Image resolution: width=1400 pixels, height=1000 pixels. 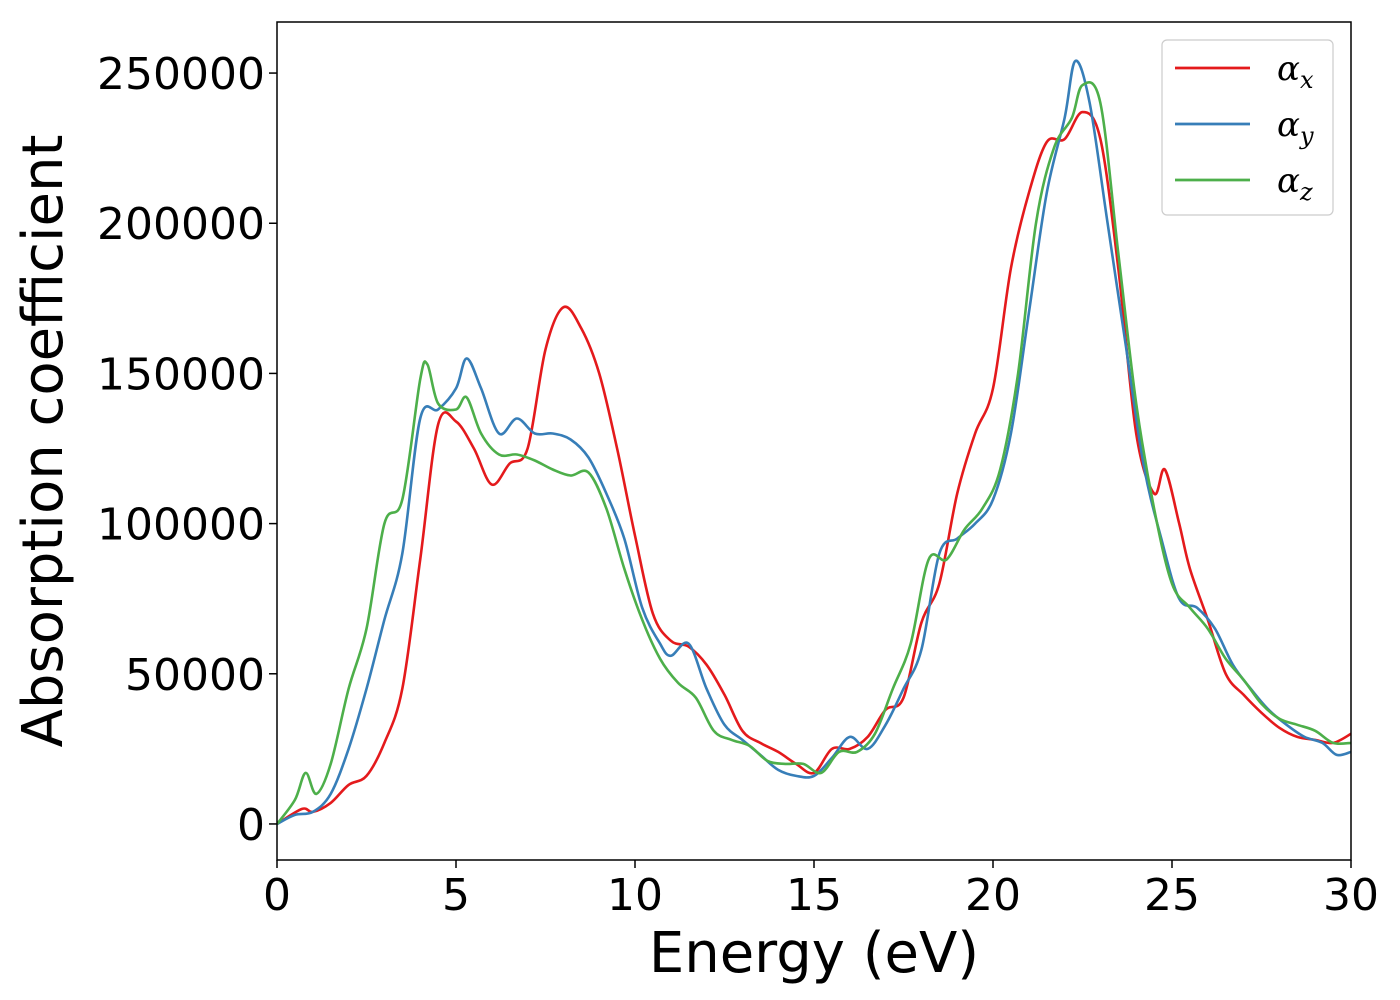 What do you see at coordinates (181, 525) in the screenshot?
I see `y-tick-label: 100000` at bounding box center [181, 525].